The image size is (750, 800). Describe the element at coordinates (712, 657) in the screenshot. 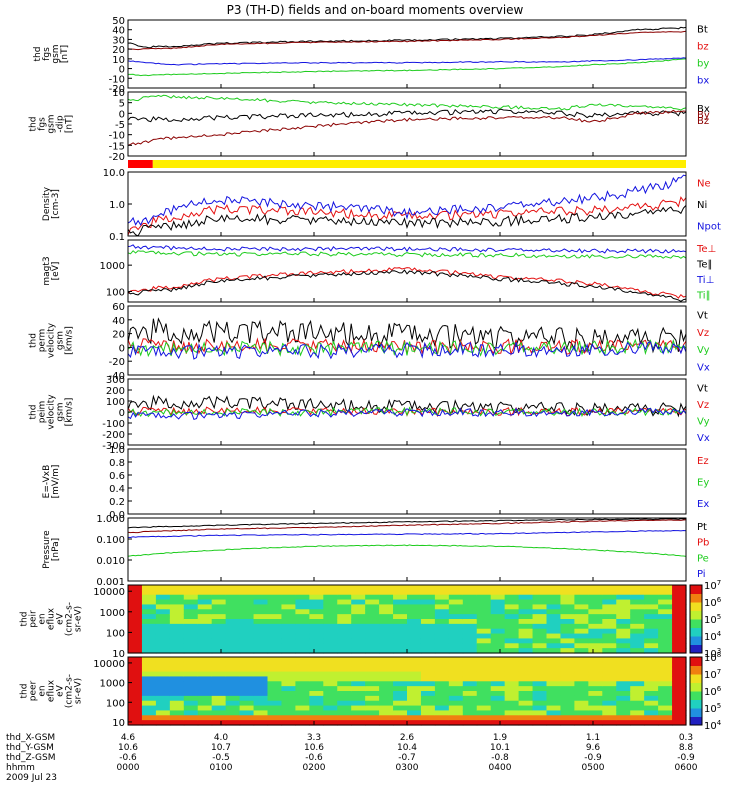

I see `peer_spec-colorbar-label: 10⁸` at that location.